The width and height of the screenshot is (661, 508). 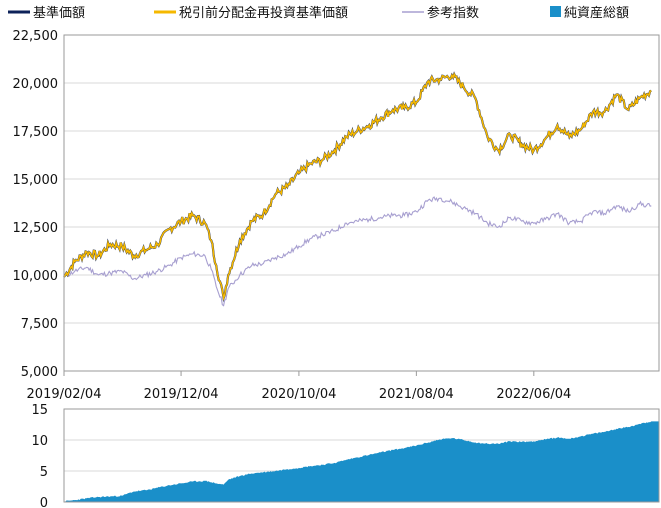 I want to click on sub-y-tick-label: 15, so click(x=39, y=410).